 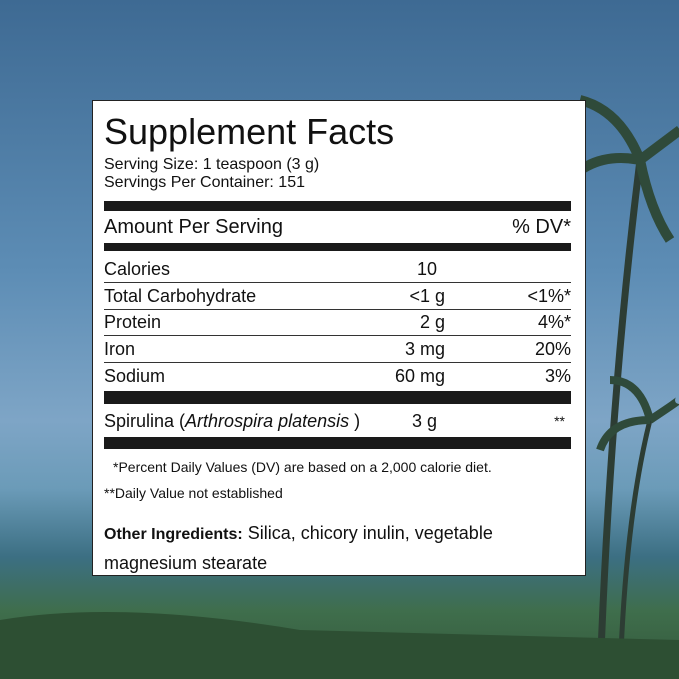 What do you see at coordinates (249, 131) in the screenshot?
I see `title: Supplement Facts` at bounding box center [249, 131].